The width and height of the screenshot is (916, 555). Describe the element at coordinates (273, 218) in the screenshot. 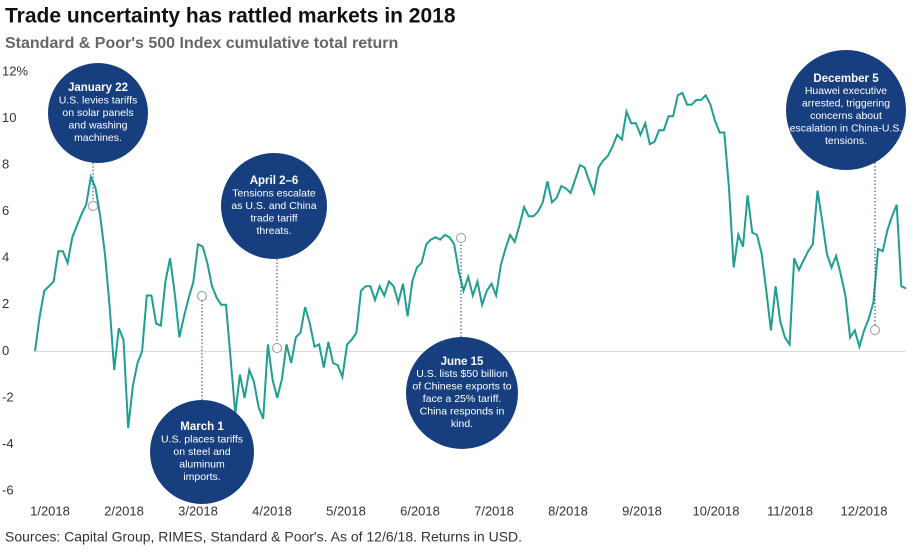

I see `annotation-text: trade tariff` at that location.